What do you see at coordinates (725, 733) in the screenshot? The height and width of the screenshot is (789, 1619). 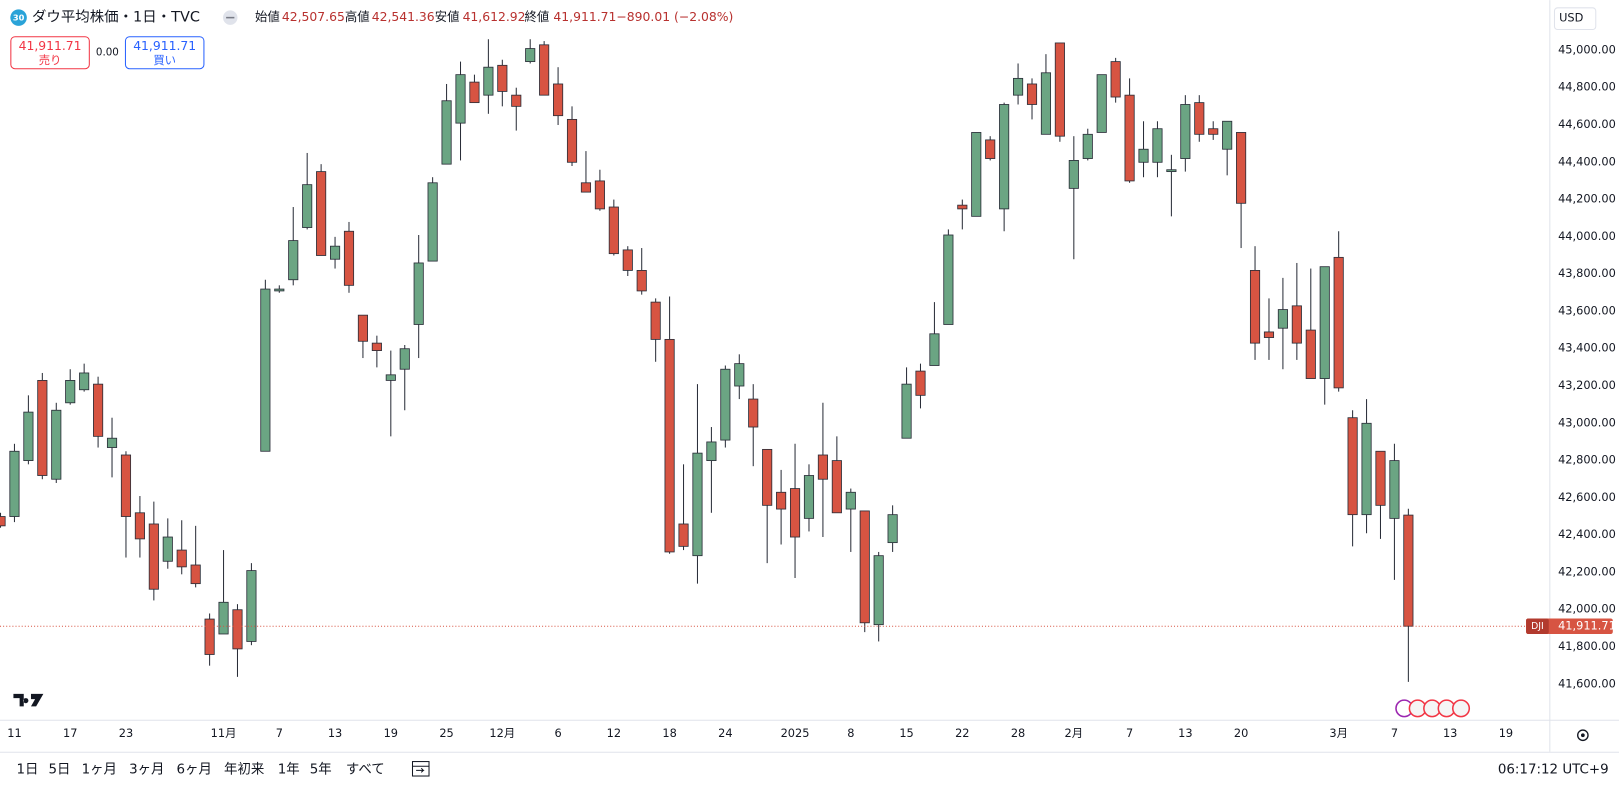 I see `x-tick-label: 24` at bounding box center [725, 733].